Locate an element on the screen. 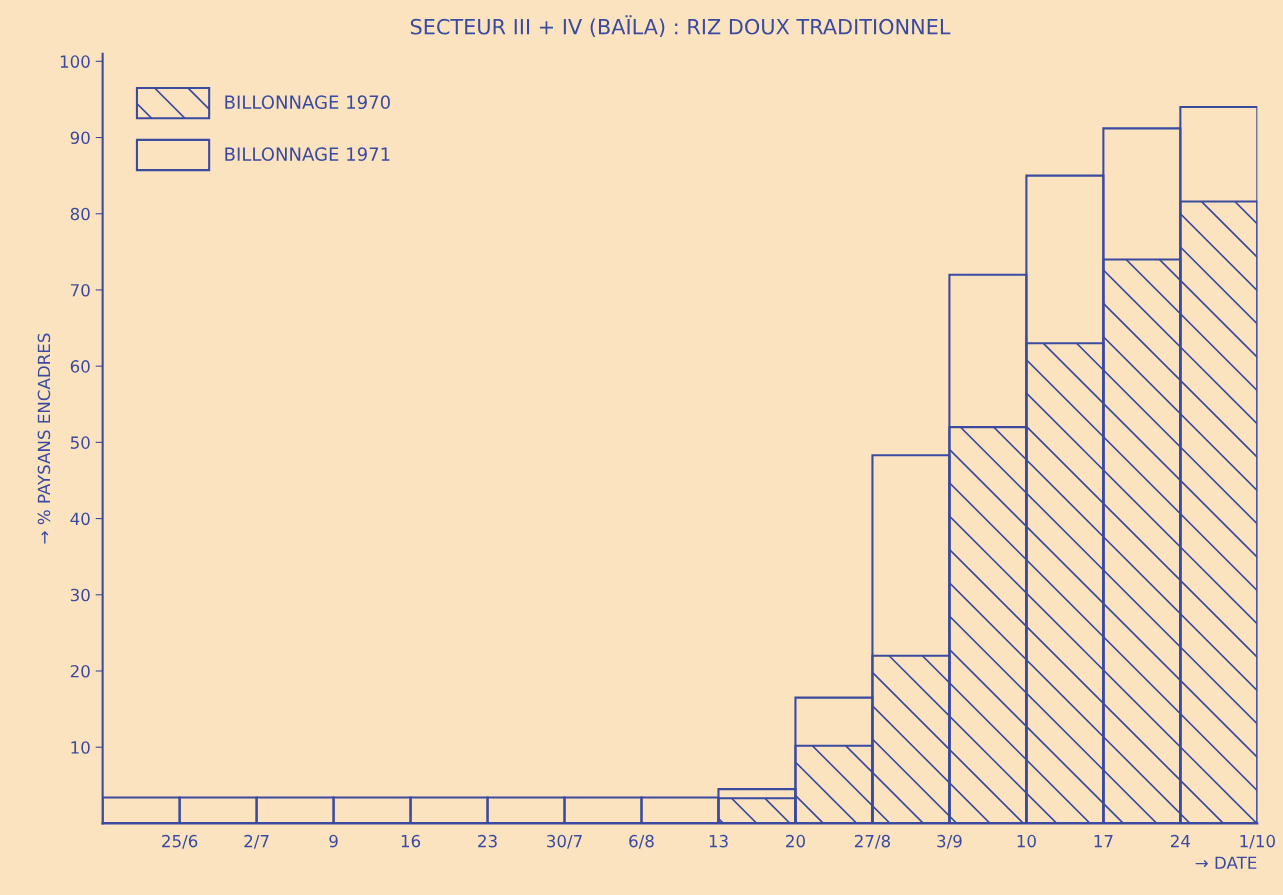 This screenshot has width=1283, height=895. legend-label: BILLONNAGE 1971 is located at coordinates (307, 154).